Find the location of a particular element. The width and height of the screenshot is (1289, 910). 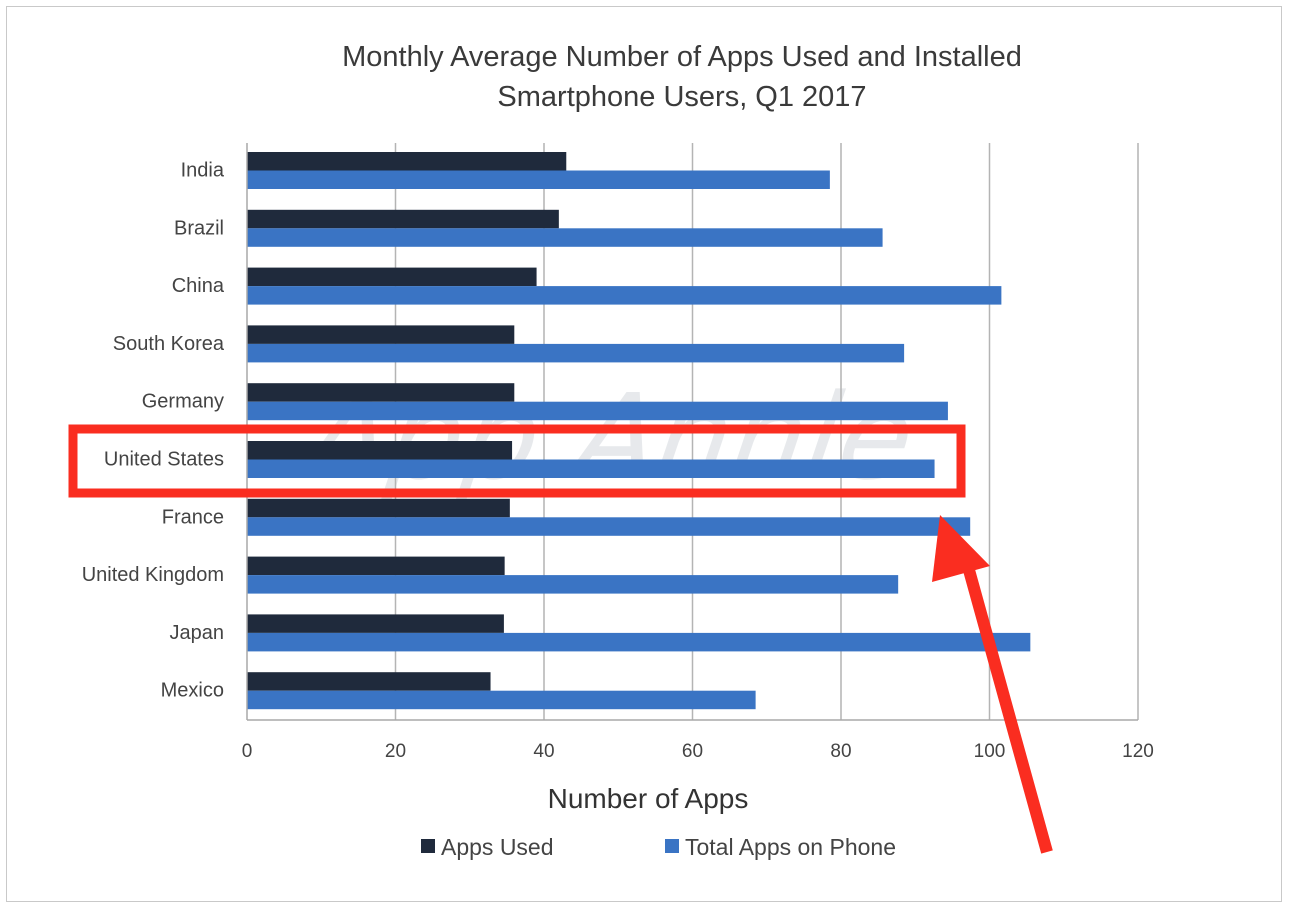

category-label-germany: Germany is located at coordinates (183, 402).